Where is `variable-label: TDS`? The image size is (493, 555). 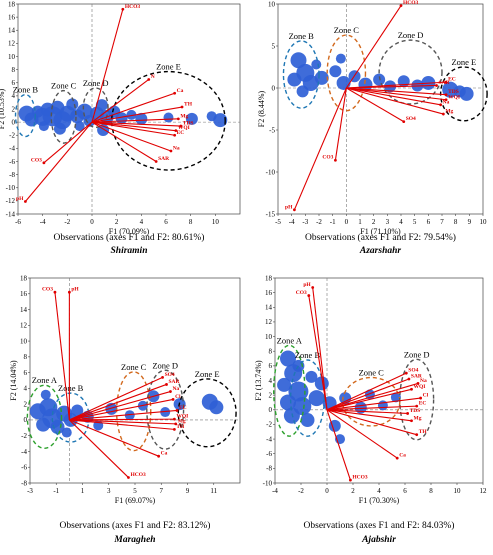 variable-label: TDS is located at coordinates (188, 124).